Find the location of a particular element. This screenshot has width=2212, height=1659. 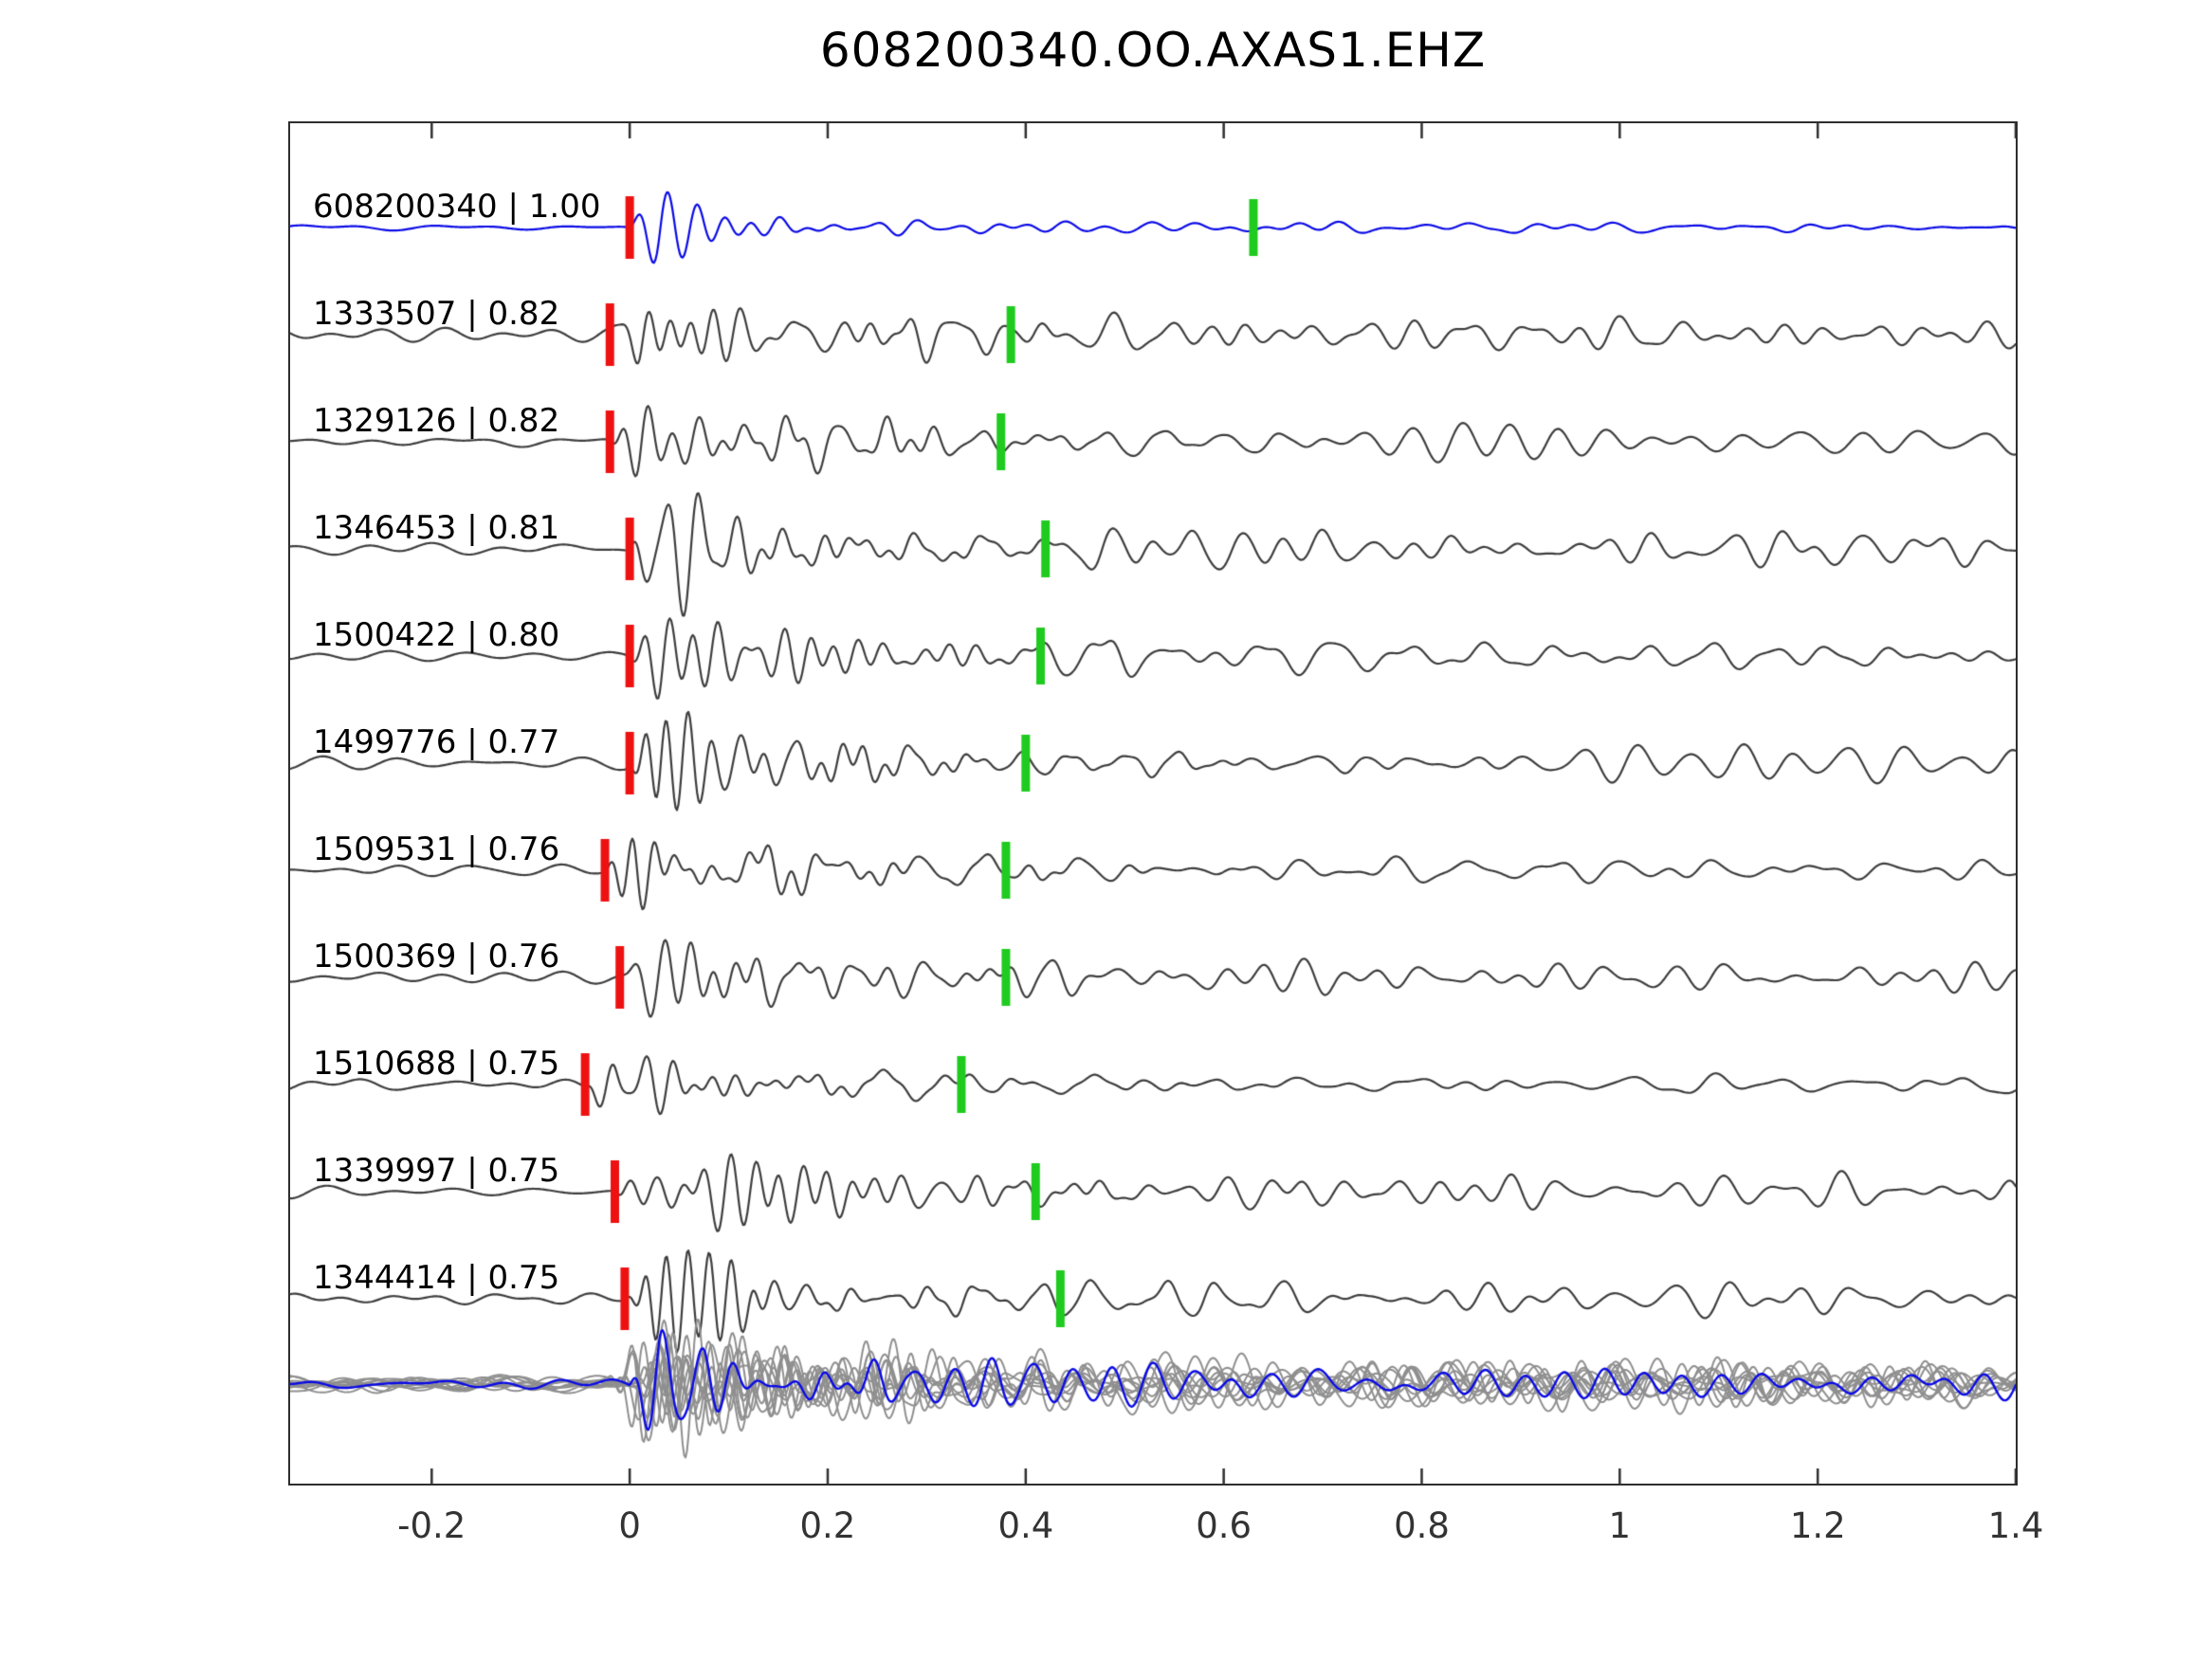

trace-label: 1499776 | 0.77 is located at coordinates (436, 742).